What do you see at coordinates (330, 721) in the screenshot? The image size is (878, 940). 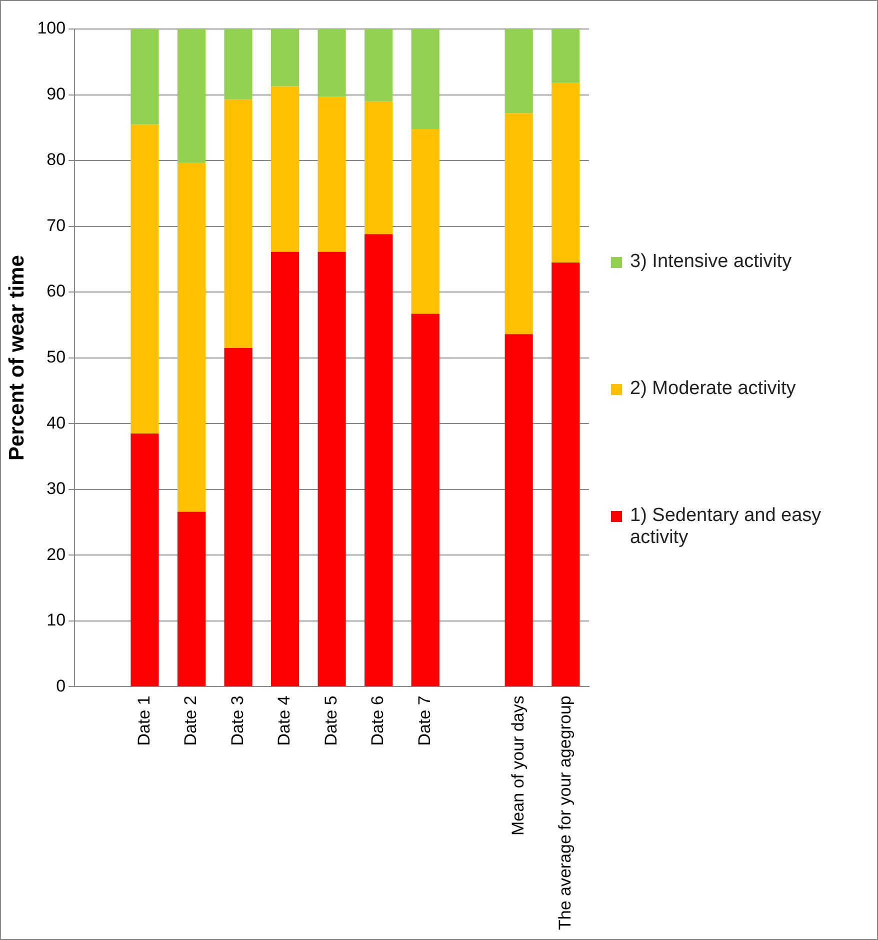 I see `x-tick-label: Date 5` at bounding box center [330, 721].